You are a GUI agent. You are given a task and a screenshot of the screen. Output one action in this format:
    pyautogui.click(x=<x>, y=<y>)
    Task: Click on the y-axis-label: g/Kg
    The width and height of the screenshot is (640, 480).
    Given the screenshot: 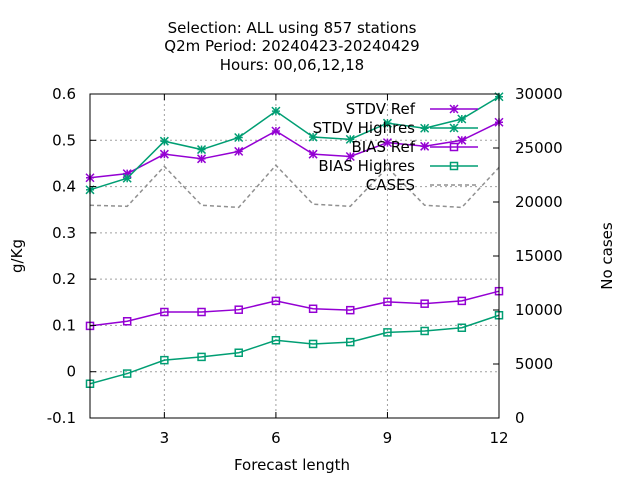 What is the action you would take?
    pyautogui.click(x=17, y=256)
    